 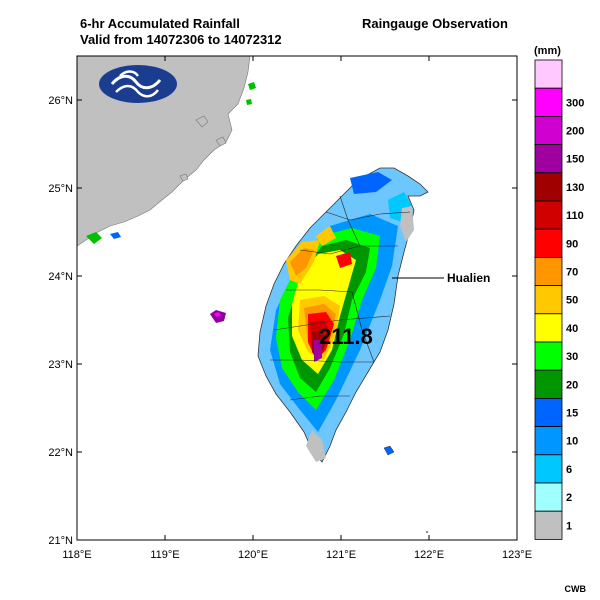 I want to click on orchid-island, so click(x=389, y=450).